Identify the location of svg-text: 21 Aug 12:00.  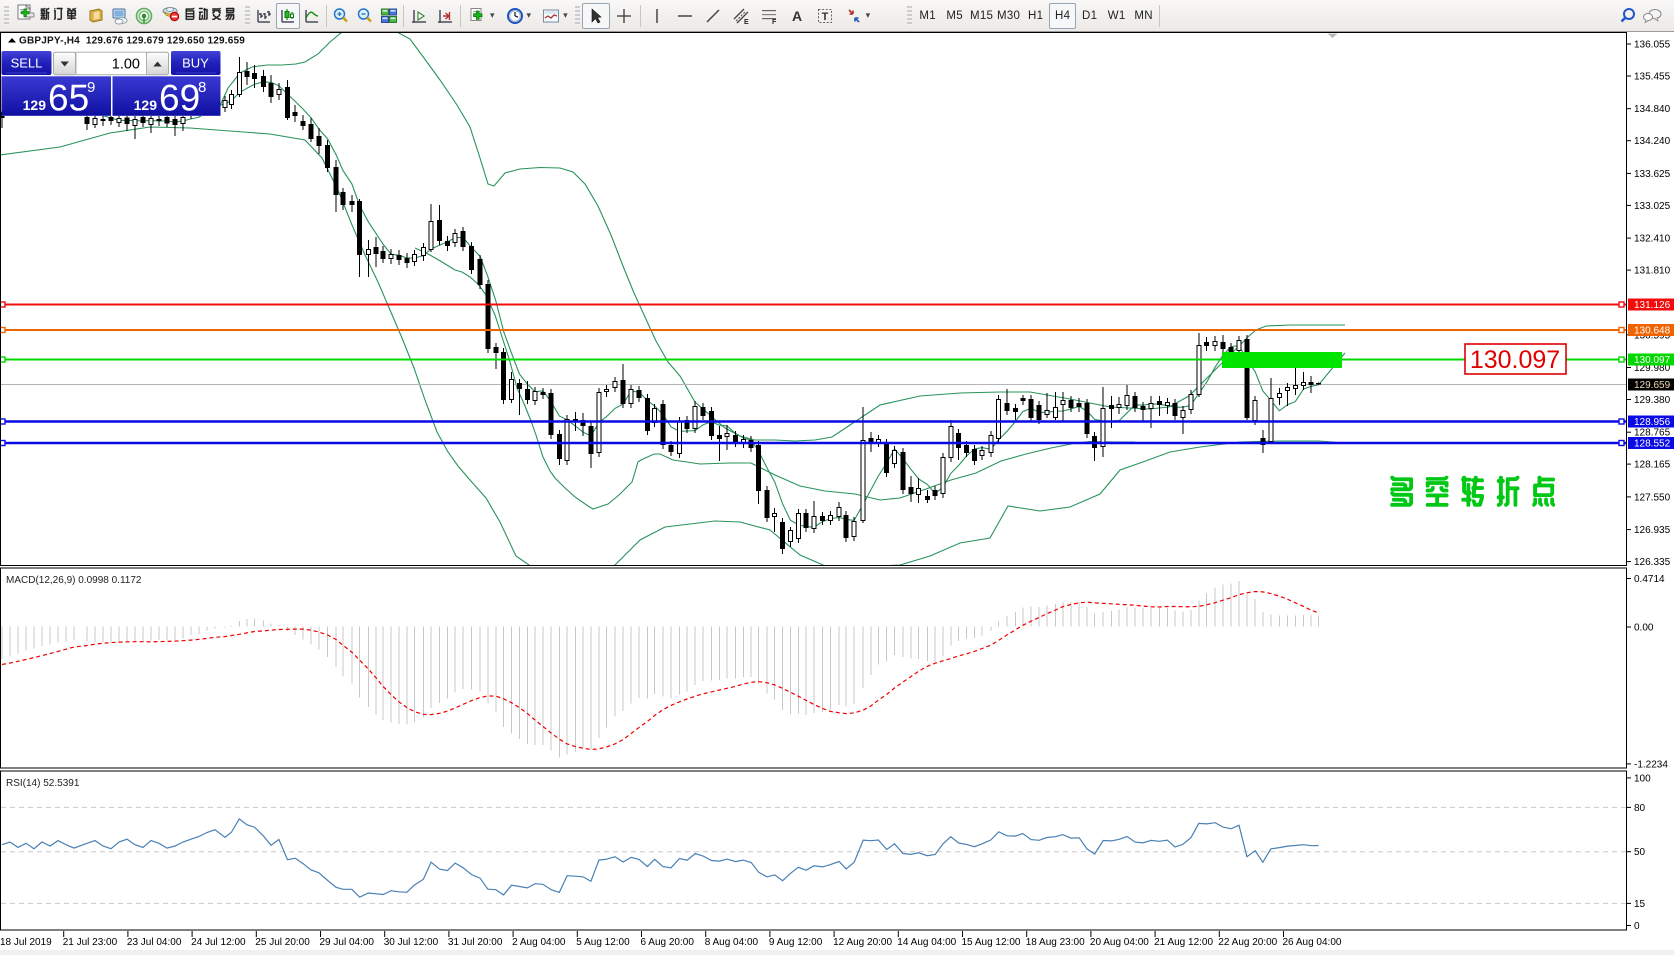
(1183, 942).